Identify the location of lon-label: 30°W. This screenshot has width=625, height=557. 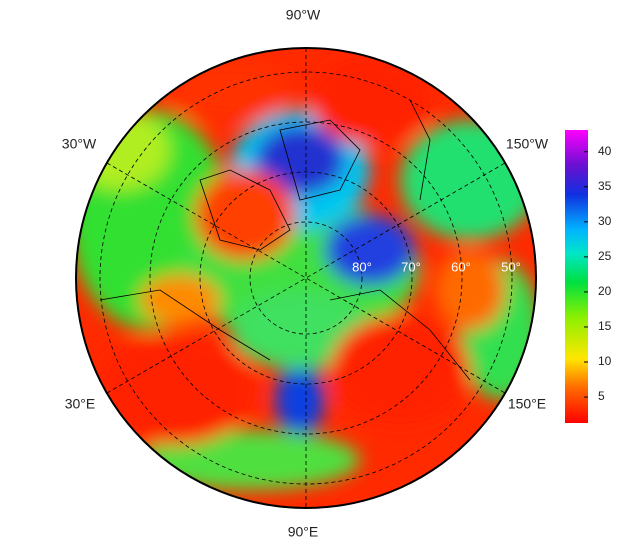
(79, 144).